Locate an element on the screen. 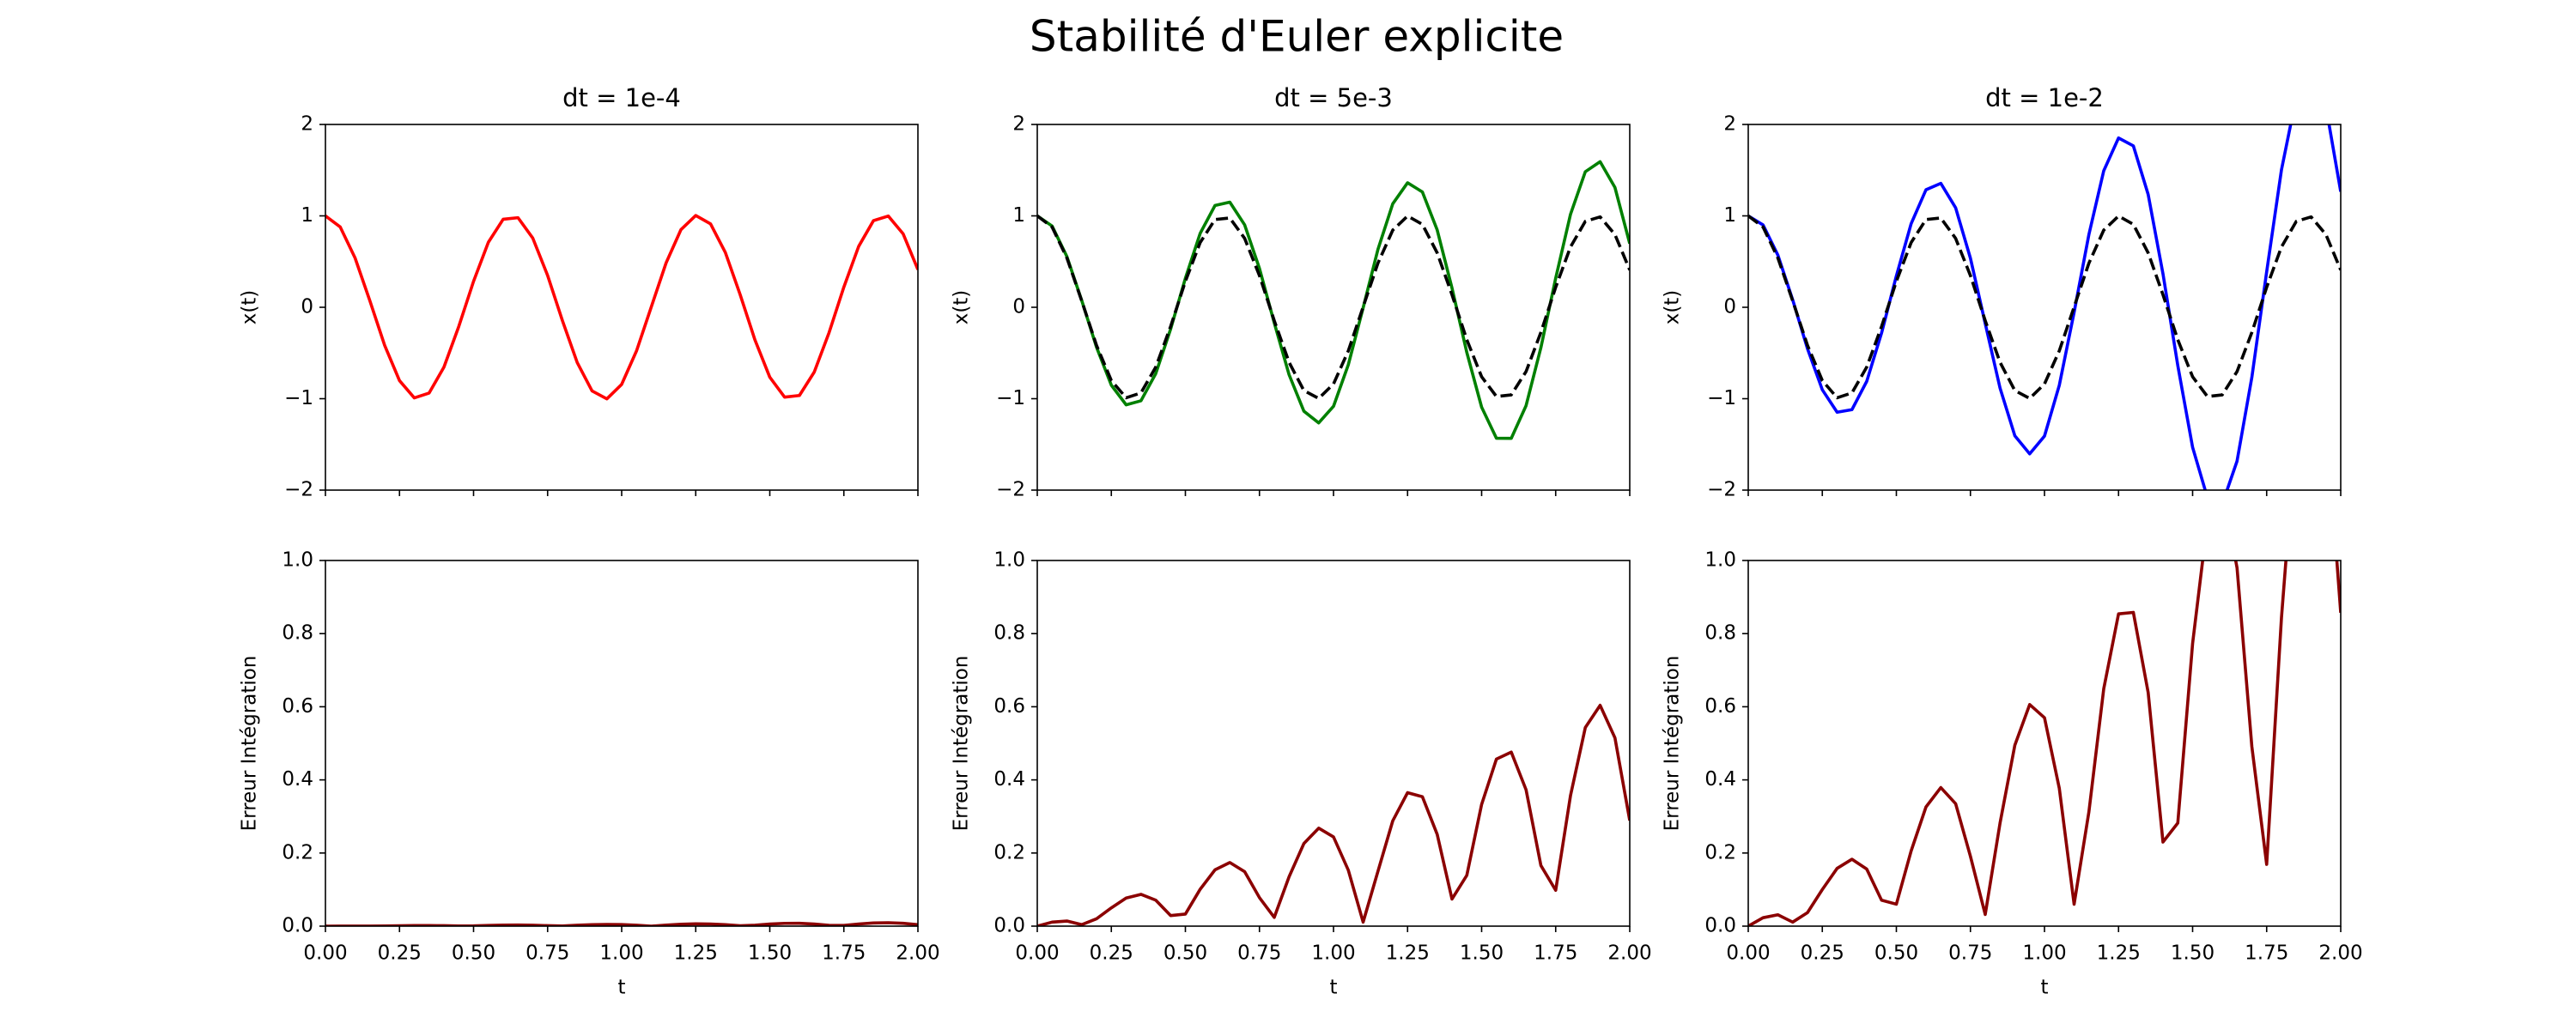 The height and width of the screenshot is (1030, 2576). axes-title: dt = 1e-2 is located at coordinates (2045, 97).